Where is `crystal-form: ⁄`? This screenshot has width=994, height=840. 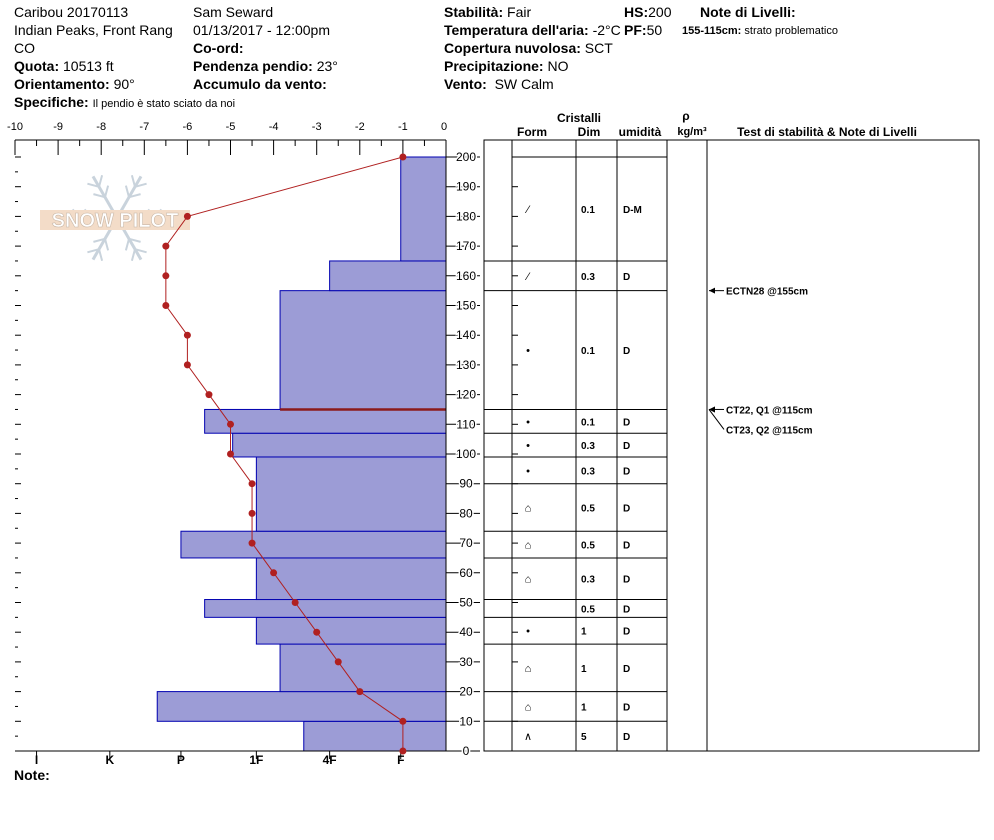
crystal-form: ⁄ is located at coordinates (527, 210).